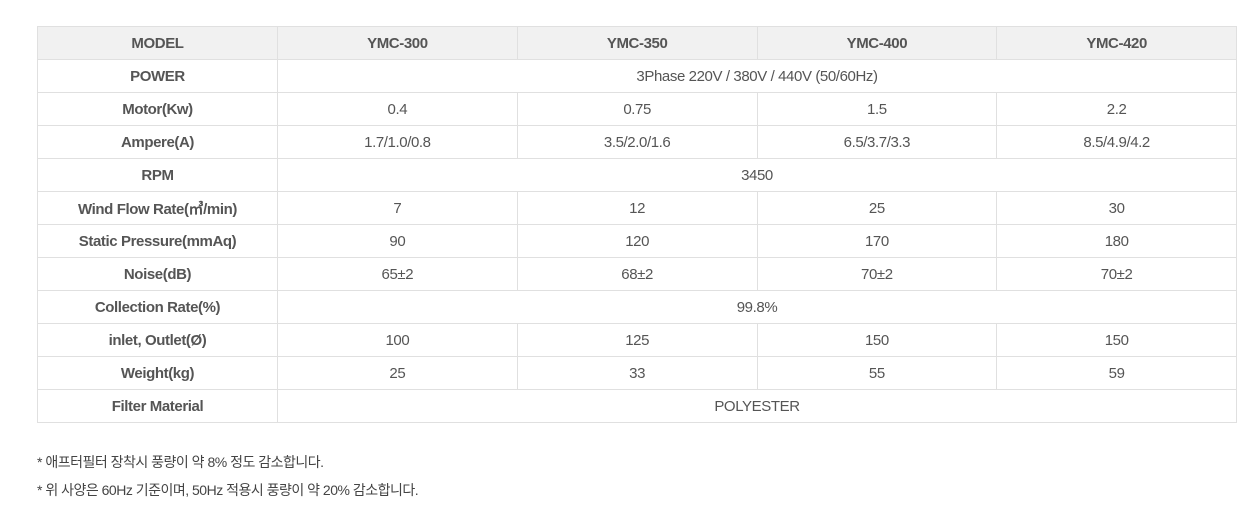  Describe the element at coordinates (877, 109) in the screenshot. I see `cell-value: 1.5` at that location.